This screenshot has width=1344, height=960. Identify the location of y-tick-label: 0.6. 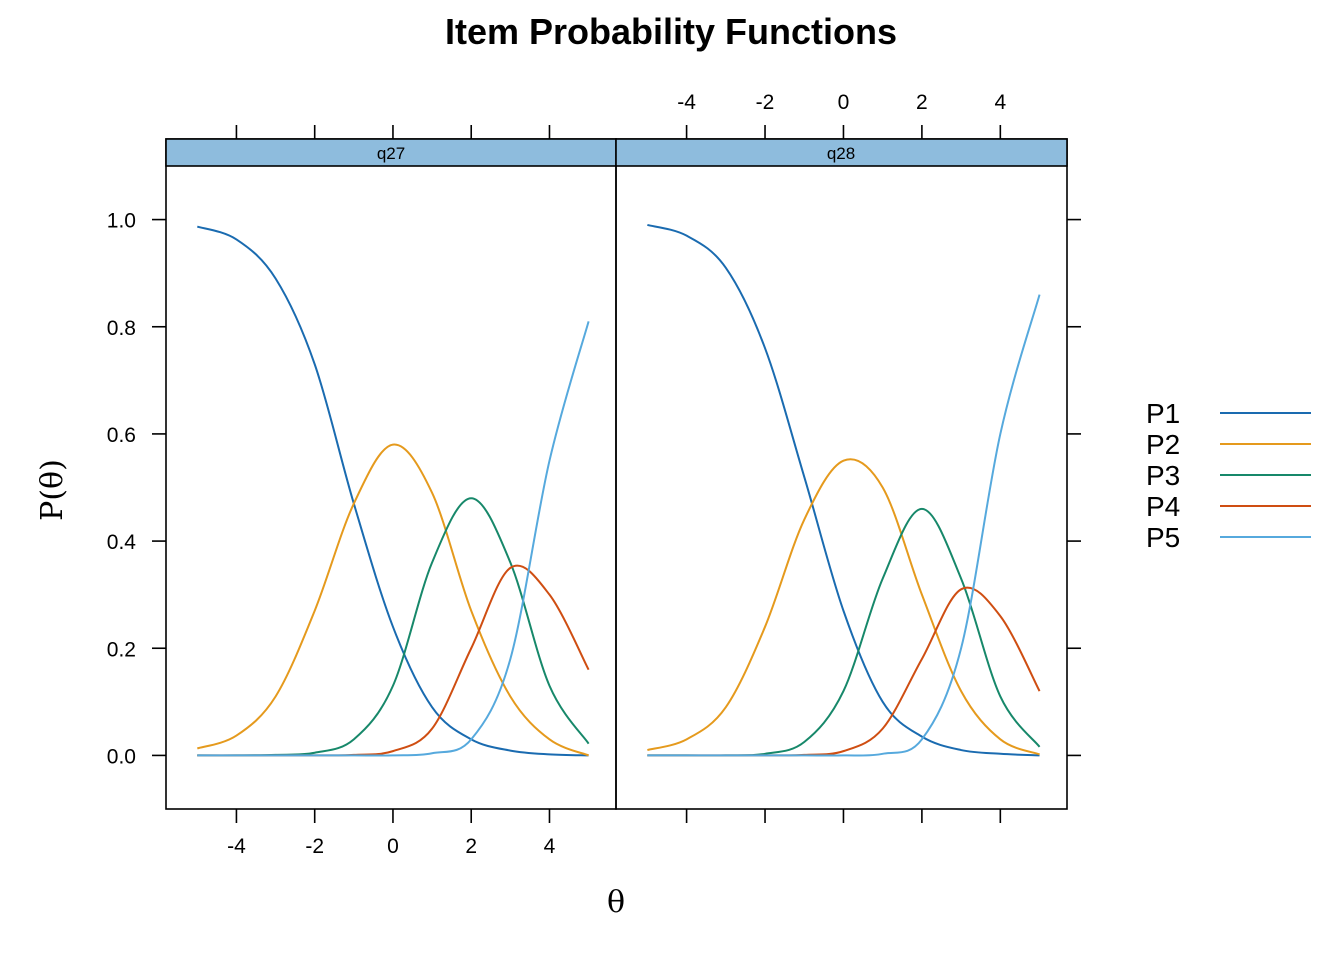
(121, 435).